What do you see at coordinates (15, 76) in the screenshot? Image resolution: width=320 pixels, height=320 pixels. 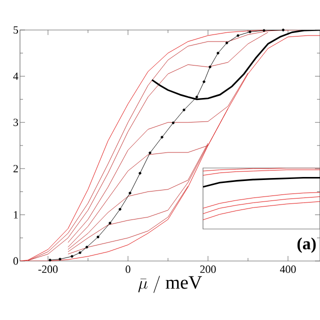 I see `y-tick-label: 4` at bounding box center [15, 76].